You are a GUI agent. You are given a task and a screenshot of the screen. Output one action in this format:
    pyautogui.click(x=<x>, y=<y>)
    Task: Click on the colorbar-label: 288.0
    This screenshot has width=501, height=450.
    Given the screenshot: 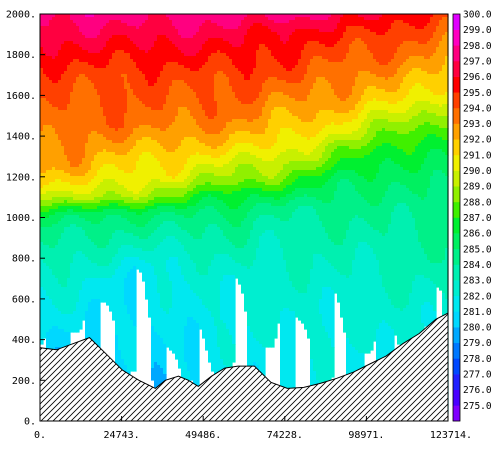 What is the action you would take?
    pyautogui.click(x=477, y=202)
    